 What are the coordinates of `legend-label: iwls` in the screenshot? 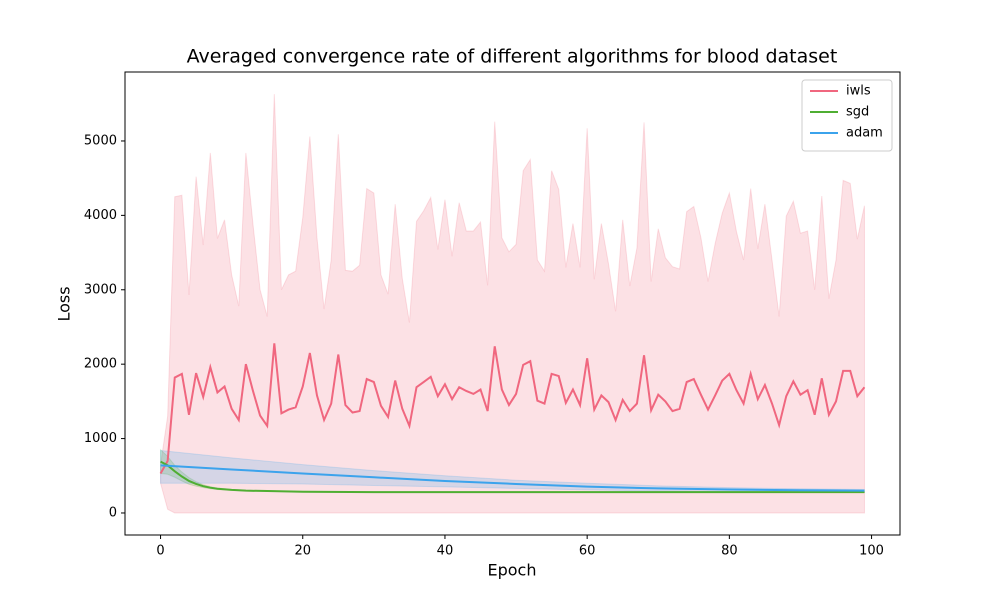 It's located at (858, 91).